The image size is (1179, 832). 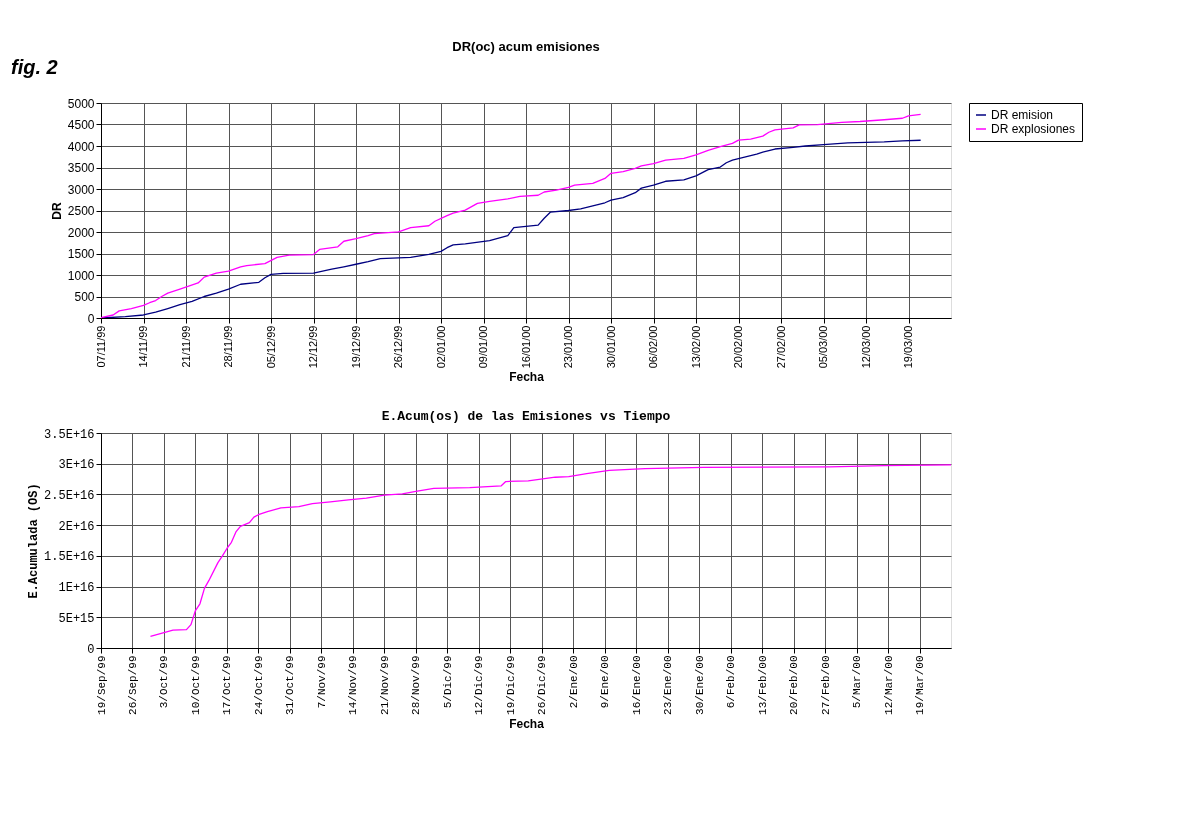 I want to click on x-tick-label: 20/Feb/00, so click(x=794, y=685).